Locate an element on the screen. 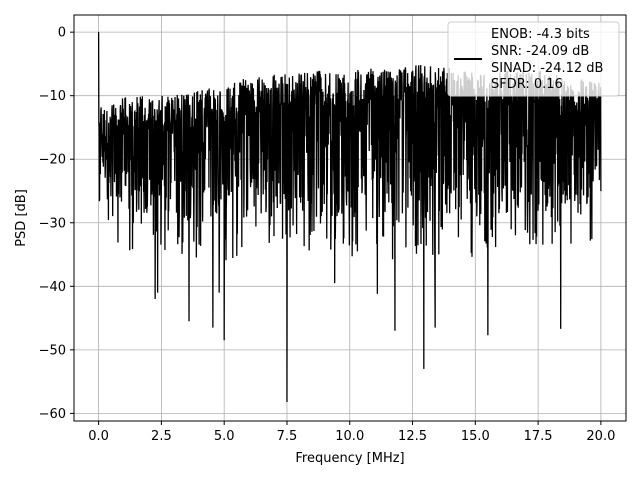 Image resolution: width=640 pixels, height=480 pixels. y-axis: 0 −10 −20 −30 −40 −50 −60 is located at coordinates (56, 224).